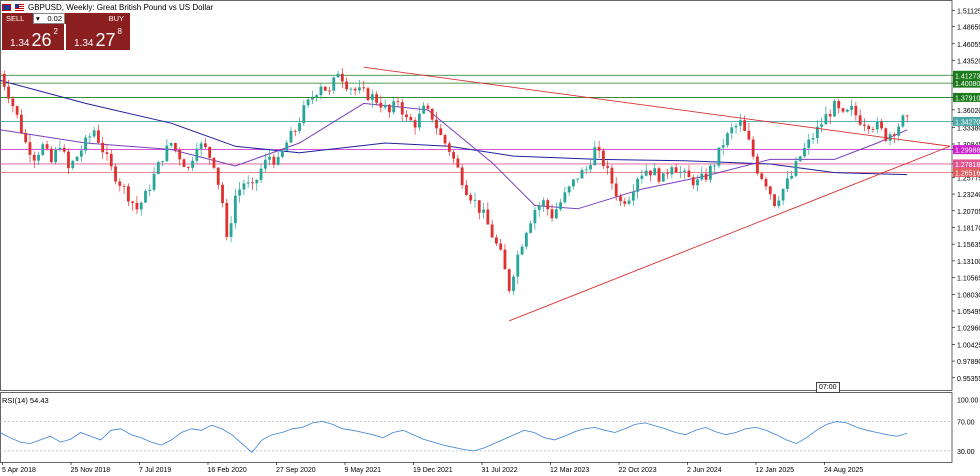 Image resolution: width=980 pixels, height=476 pixels. What do you see at coordinates (657, 106) in the screenshot?
I see `trendline` at bounding box center [657, 106].